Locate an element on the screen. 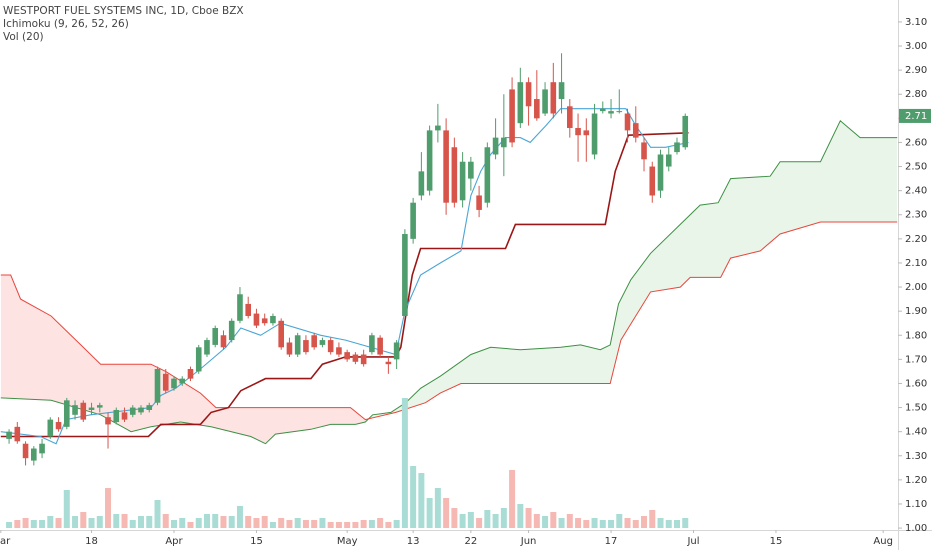 This screenshot has width=932, height=550. x-tick-label: Aug is located at coordinates (883, 541).